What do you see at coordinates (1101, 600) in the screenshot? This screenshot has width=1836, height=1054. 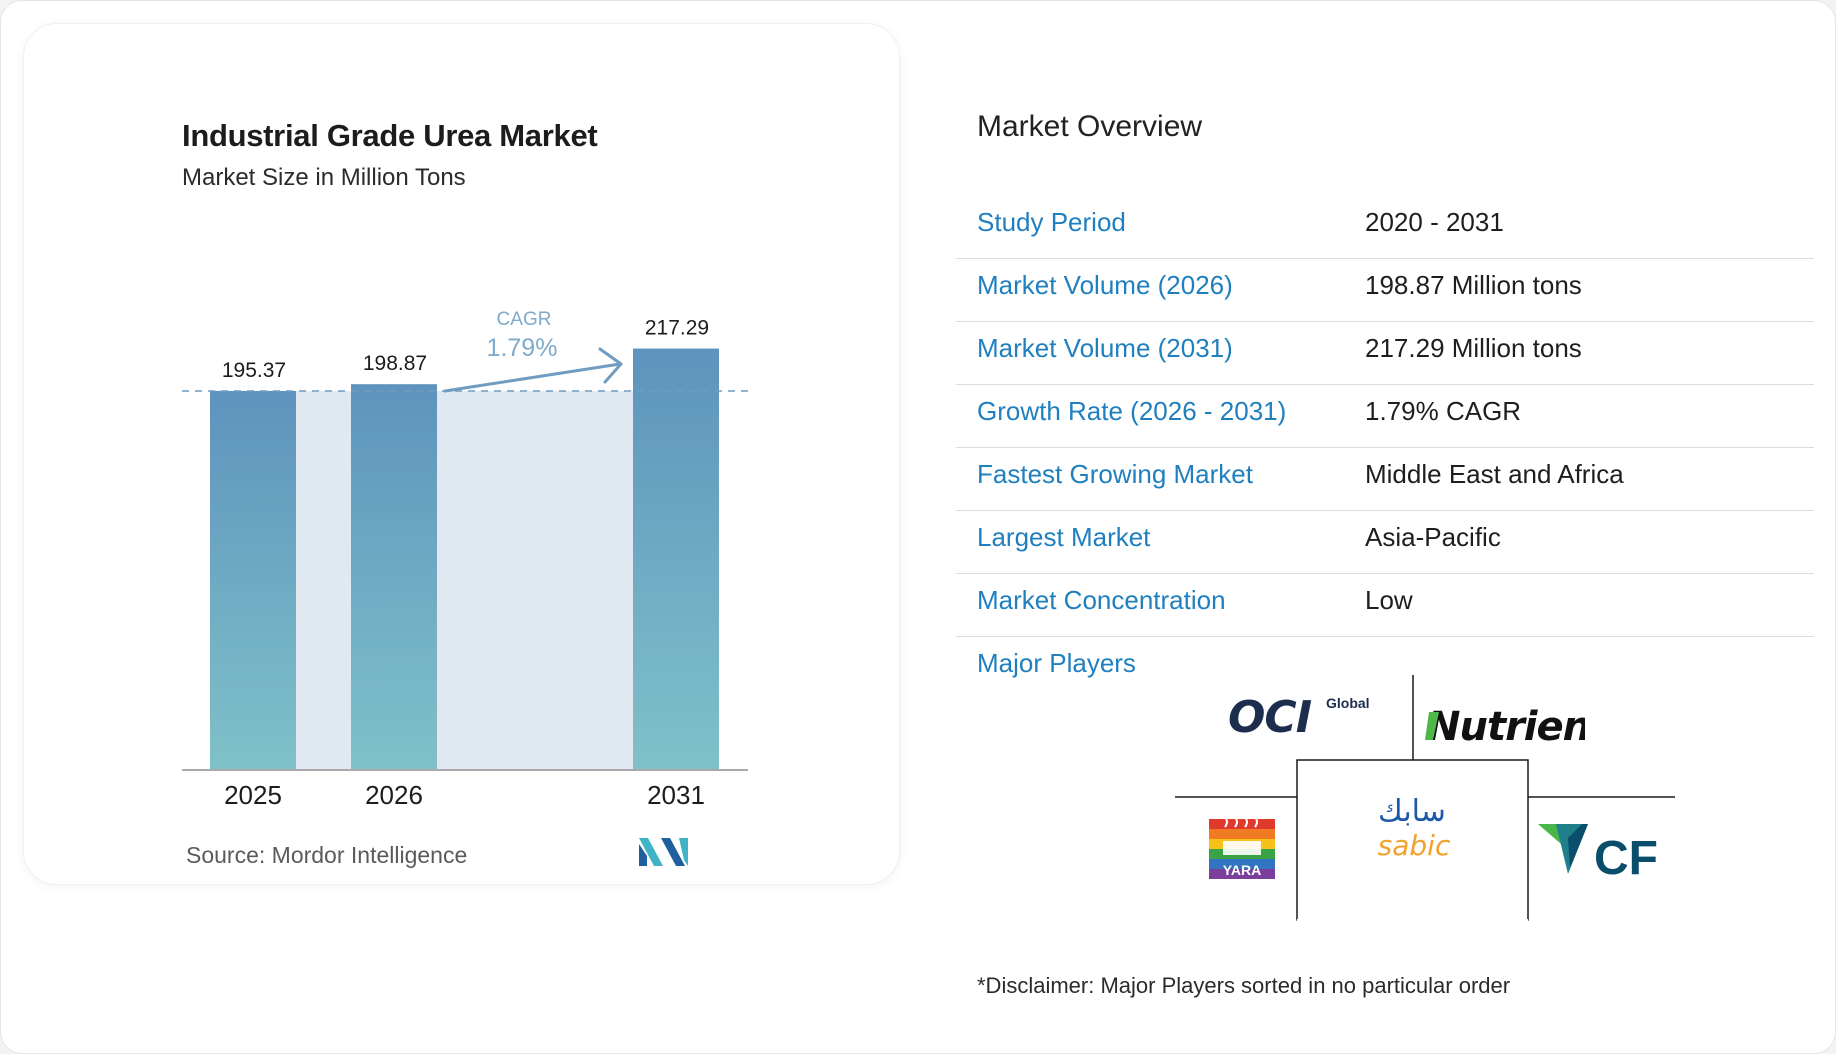 I see `overview-row-label: Market Concentration` at bounding box center [1101, 600].